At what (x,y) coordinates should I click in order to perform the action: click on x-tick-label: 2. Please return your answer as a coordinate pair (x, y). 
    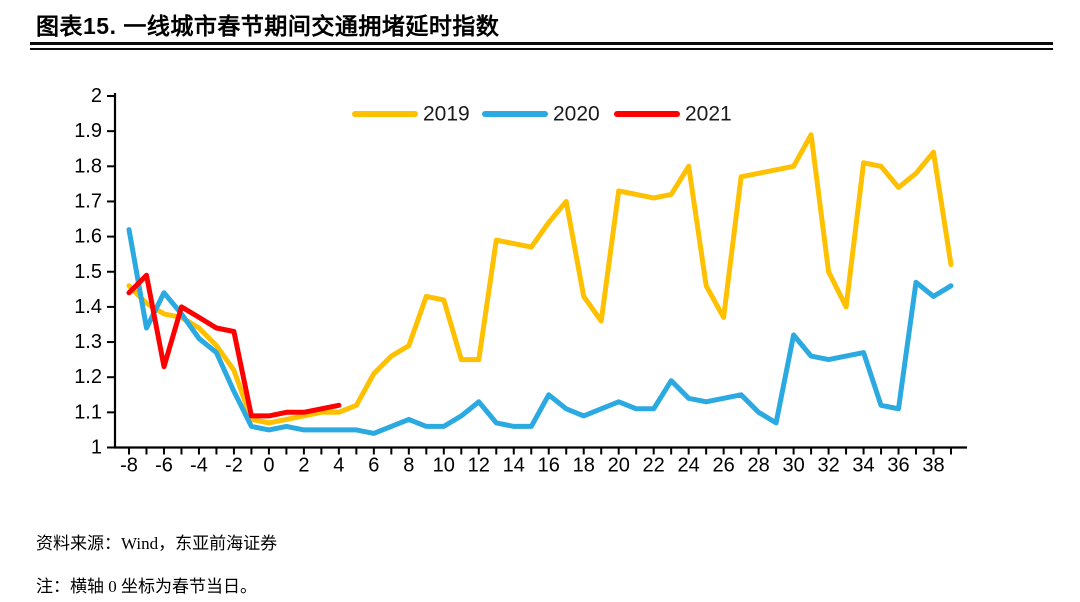
    Looking at the image, I should click on (303, 466).